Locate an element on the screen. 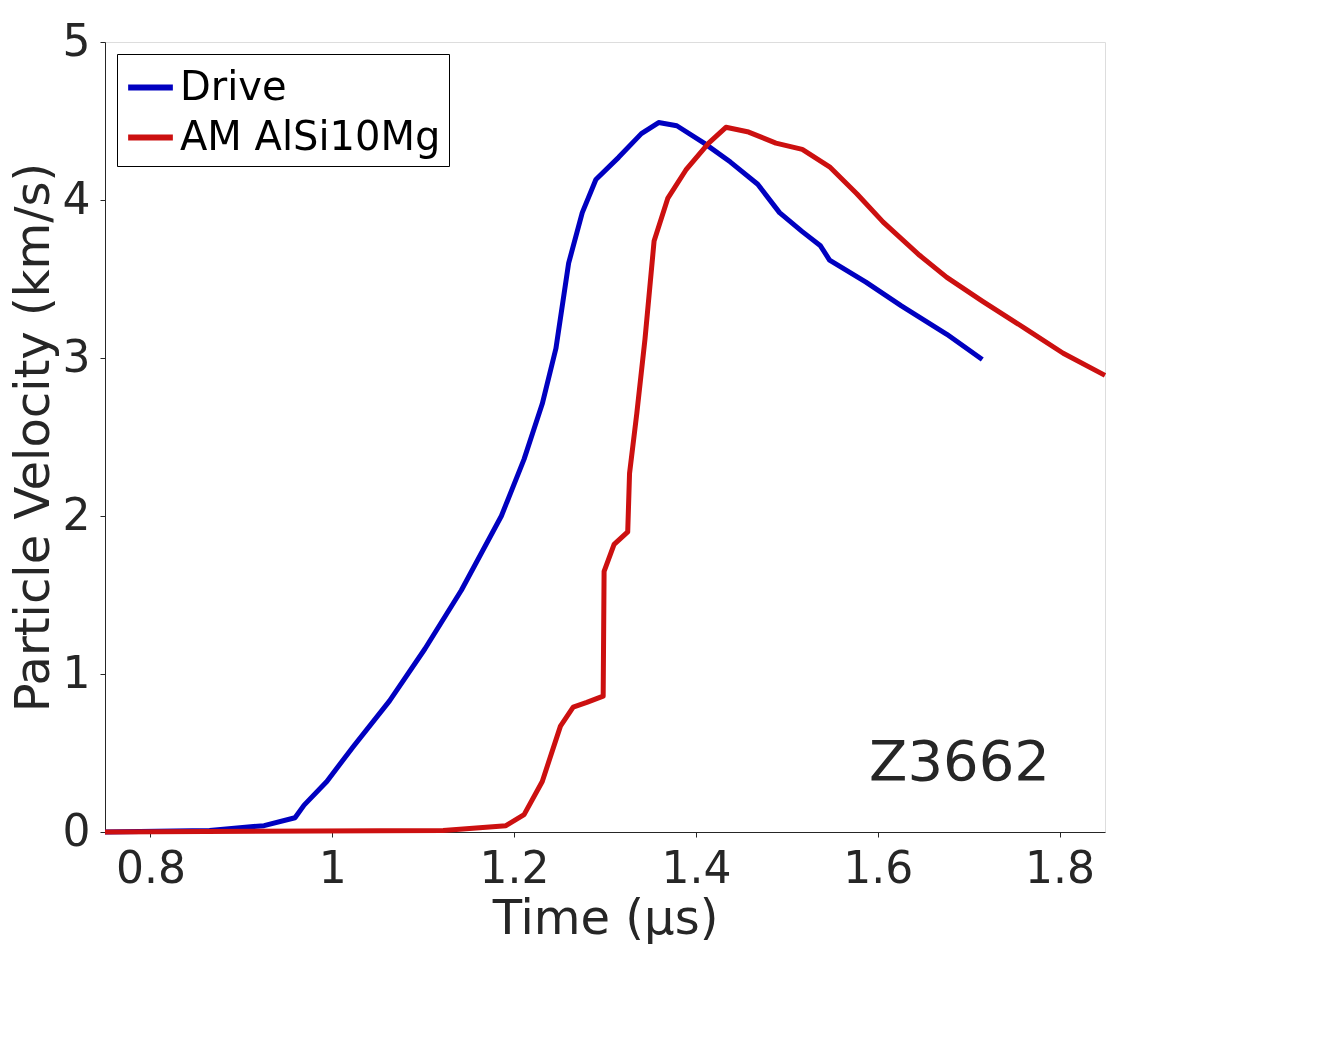 The width and height of the screenshot is (1344, 1060). x-tick-label: 1.6 is located at coordinates (878, 867).